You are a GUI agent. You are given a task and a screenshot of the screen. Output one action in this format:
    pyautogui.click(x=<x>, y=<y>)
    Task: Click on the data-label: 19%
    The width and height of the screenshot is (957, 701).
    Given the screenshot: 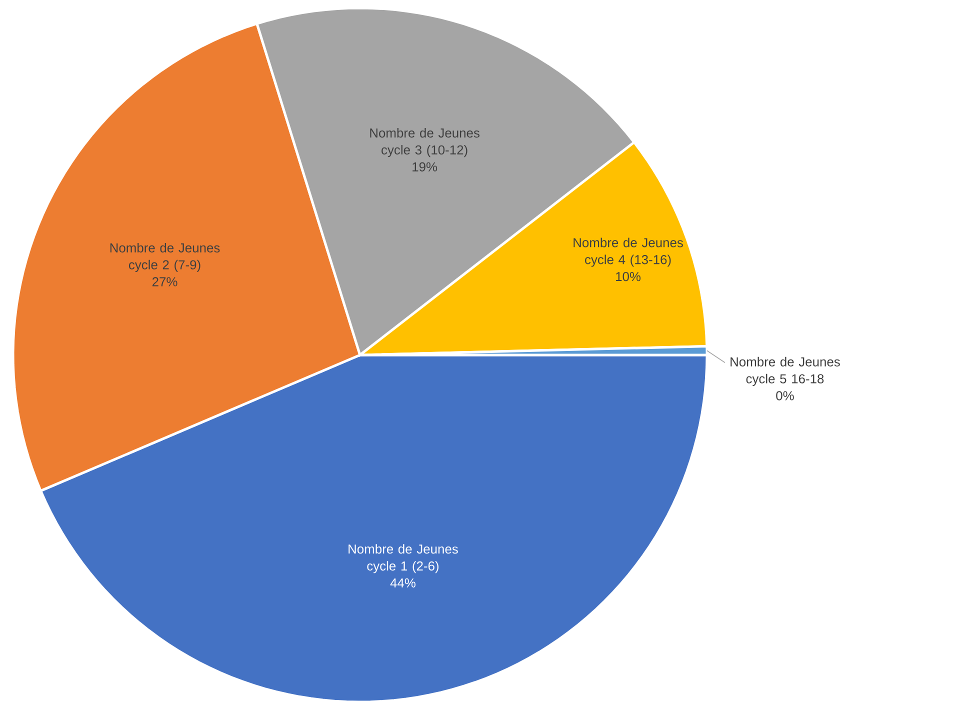 What is the action you would take?
    pyautogui.click(x=425, y=167)
    